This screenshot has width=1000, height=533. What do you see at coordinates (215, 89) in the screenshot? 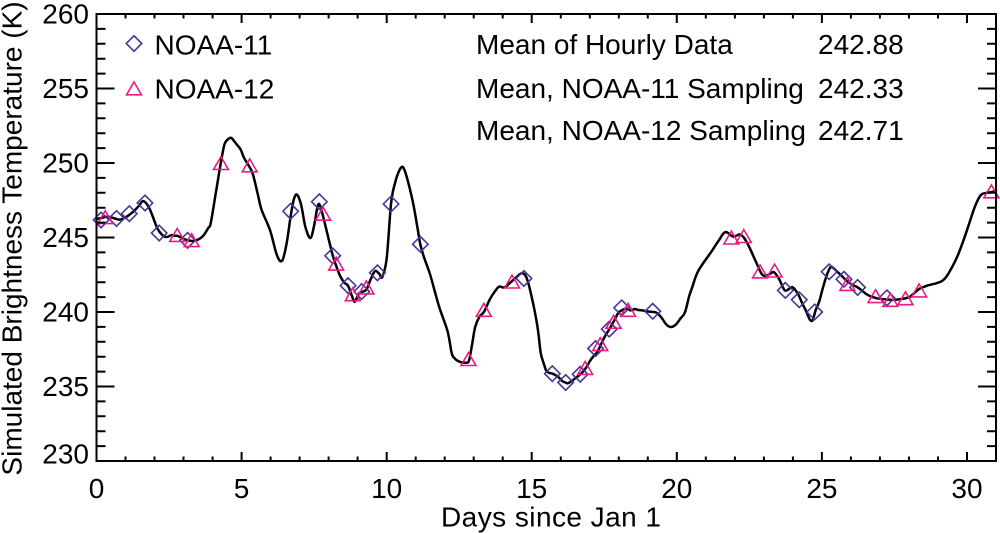
I see `svg-text: NOAA-12` at bounding box center [215, 89].